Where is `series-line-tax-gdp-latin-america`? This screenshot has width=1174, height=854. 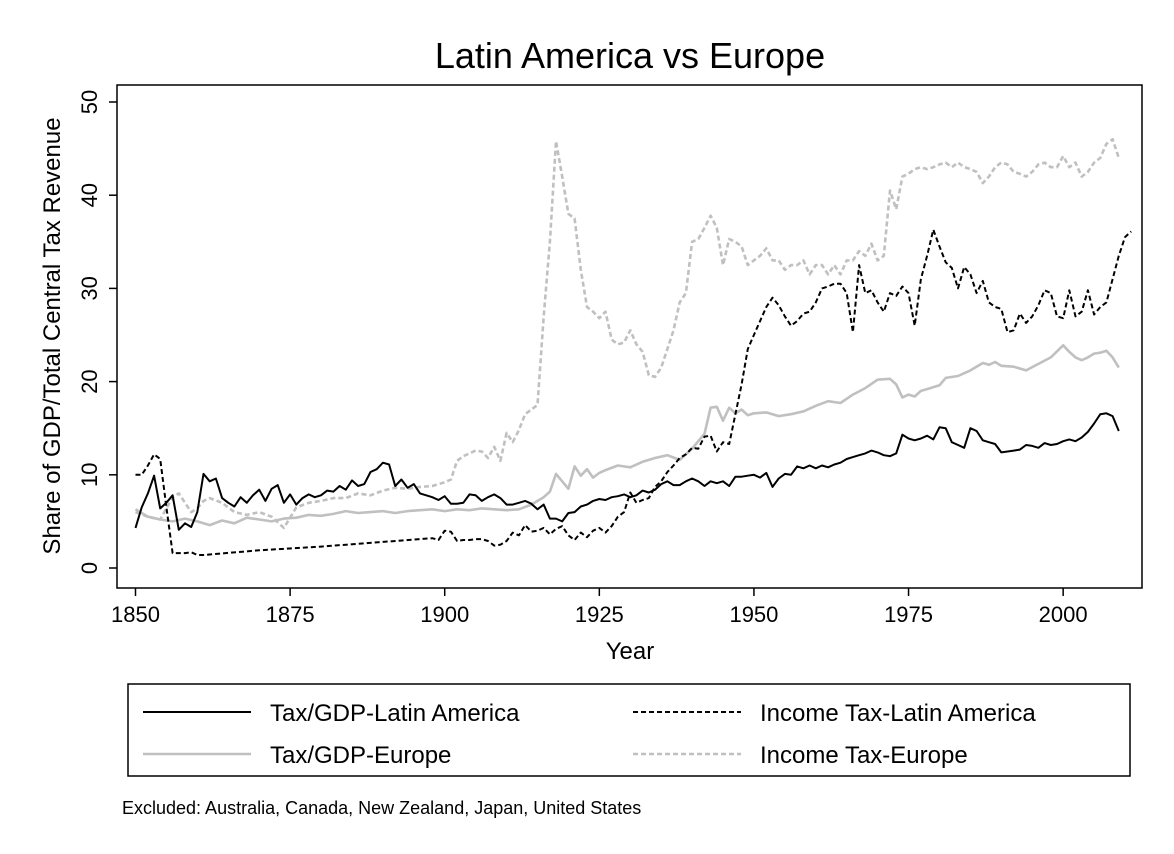
series-line-tax-gdp-latin-america is located at coordinates (627, 471).